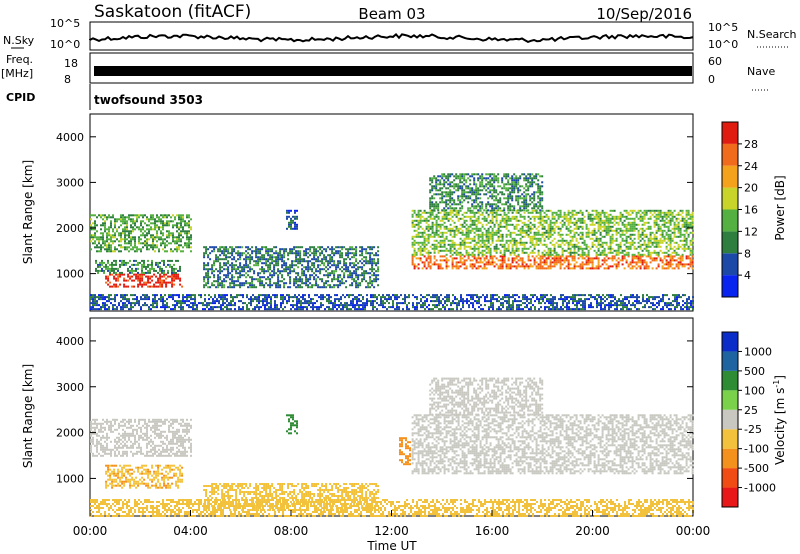 The width and height of the screenshot is (800, 554). I want to click on nave-tick-top: 60, so click(715, 61).